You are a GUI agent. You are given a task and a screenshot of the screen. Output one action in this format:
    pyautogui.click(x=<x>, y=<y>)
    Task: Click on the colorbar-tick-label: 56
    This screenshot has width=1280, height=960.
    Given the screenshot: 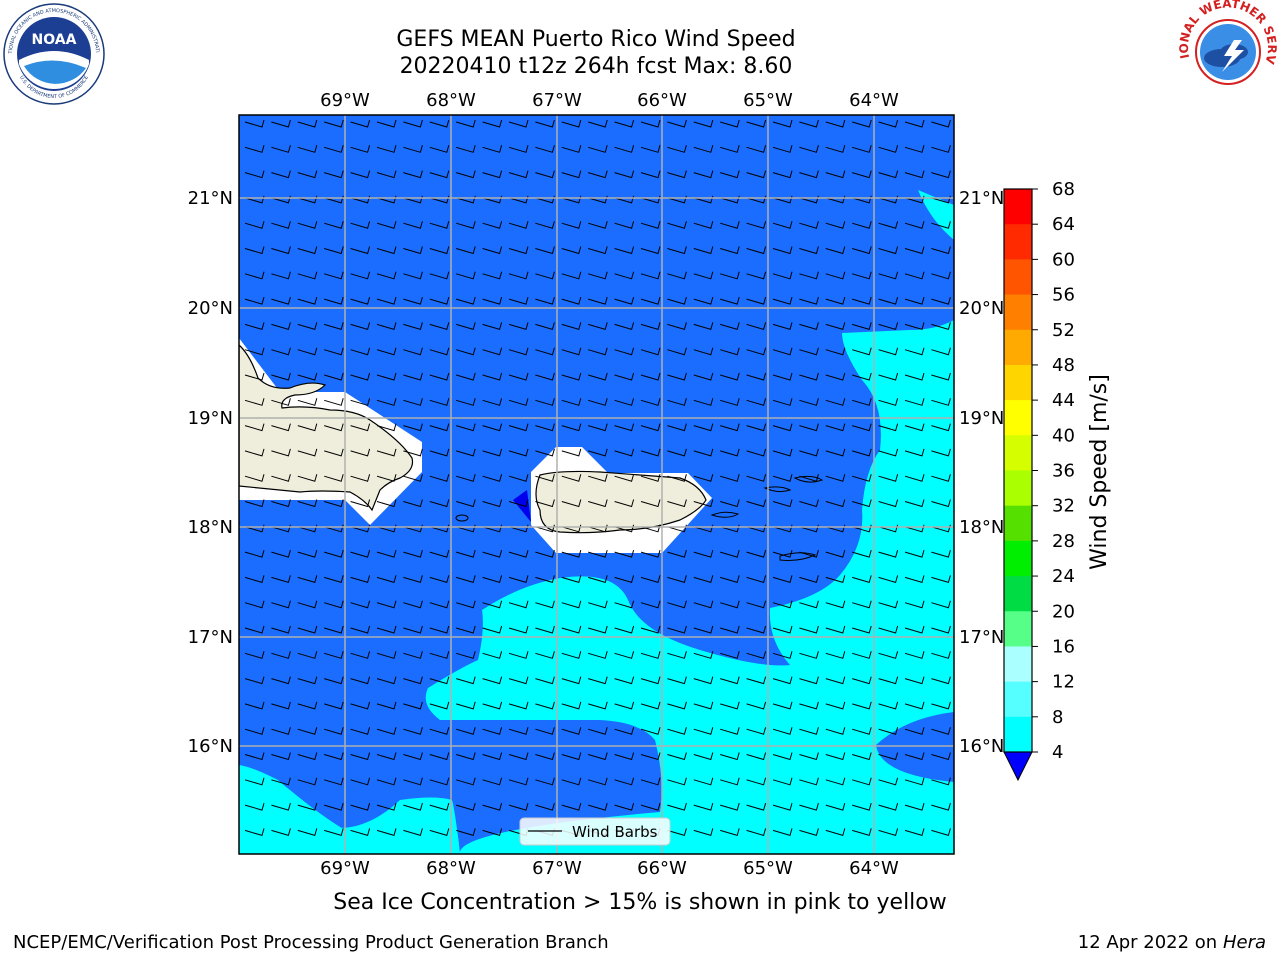 What is the action you would take?
    pyautogui.click(x=1063, y=295)
    